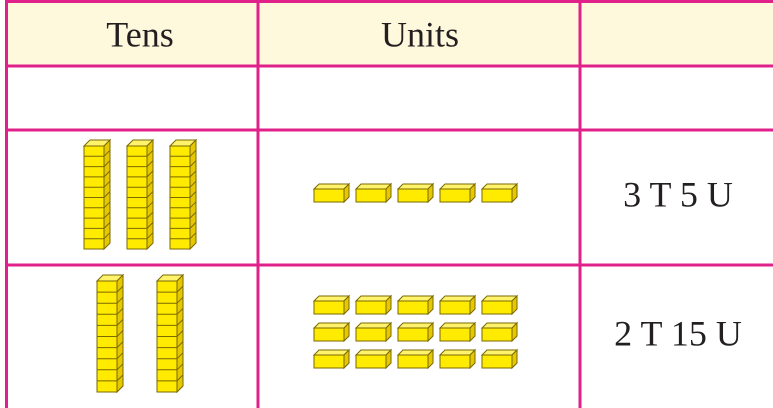 The image size is (773, 408). What do you see at coordinates (678, 333) in the screenshot?
I see `result-label: 2 T 15 U` at bounding box center [678, 333].